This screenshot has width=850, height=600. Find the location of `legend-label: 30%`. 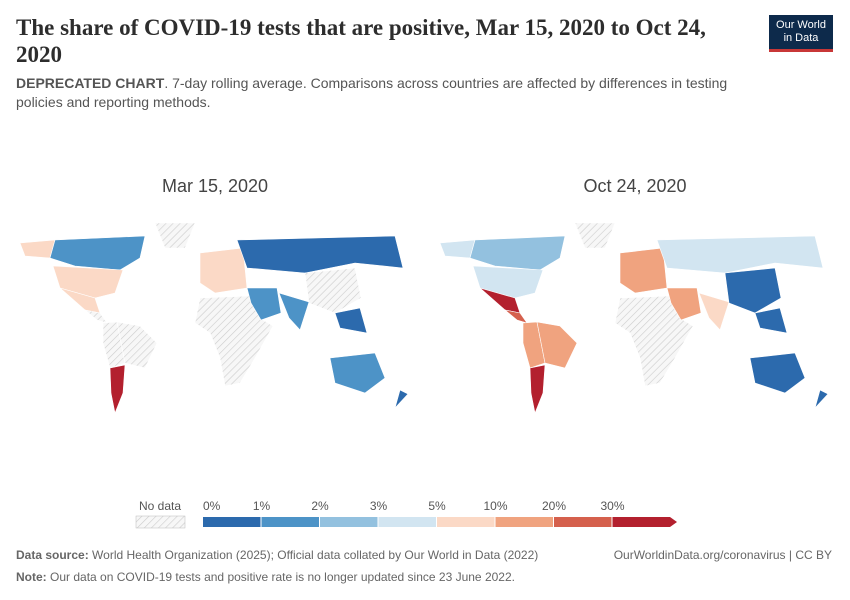

legend-label: 30% is located at coordinates (612, 506).